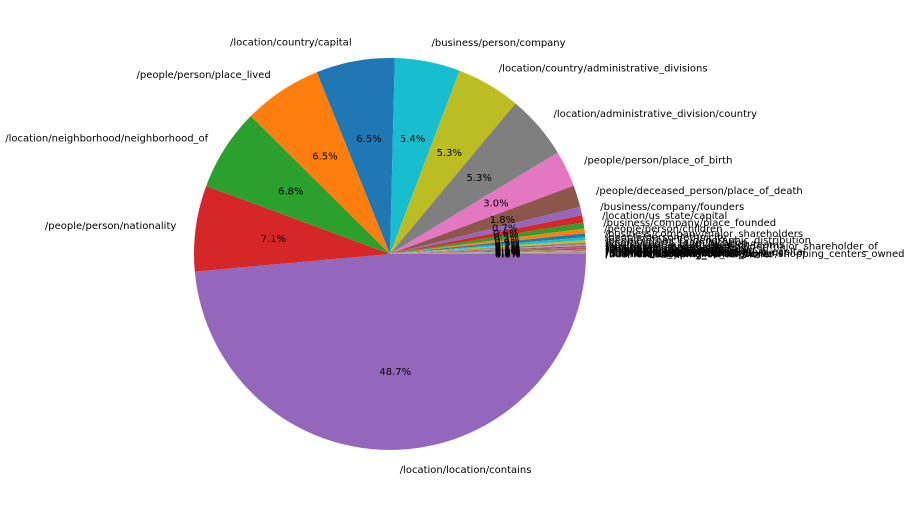 Image resolution: width=911 pixels, height=510 pixels. What do you see at coordinates (505, 233) in the screenshot?
I see `slice-percent-label: 0.6%` at bounding box center [505, 233].